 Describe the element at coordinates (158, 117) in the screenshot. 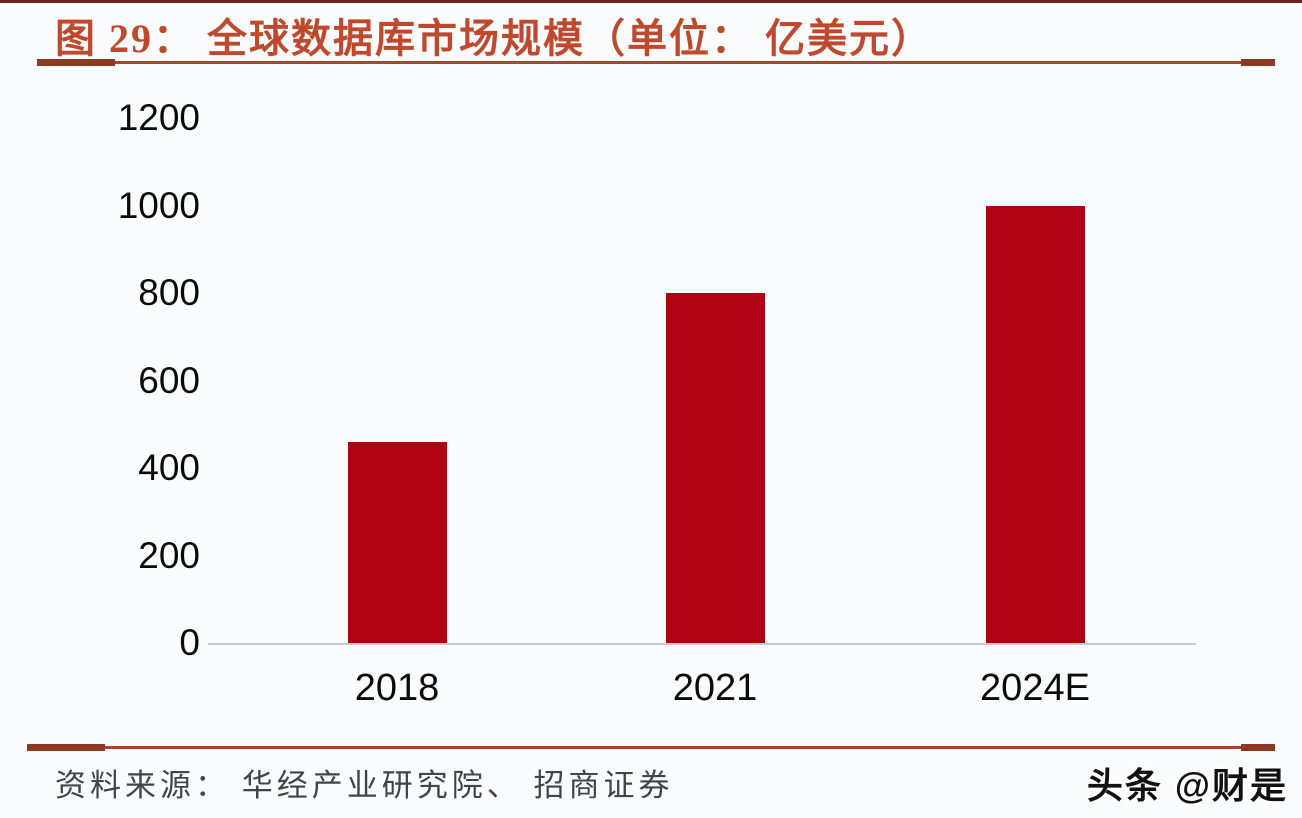

I see `y-tick-label: 1200` at that location.